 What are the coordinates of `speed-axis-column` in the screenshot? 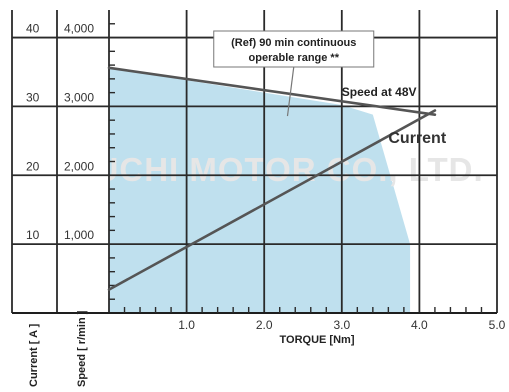 It's located at (83, 156).